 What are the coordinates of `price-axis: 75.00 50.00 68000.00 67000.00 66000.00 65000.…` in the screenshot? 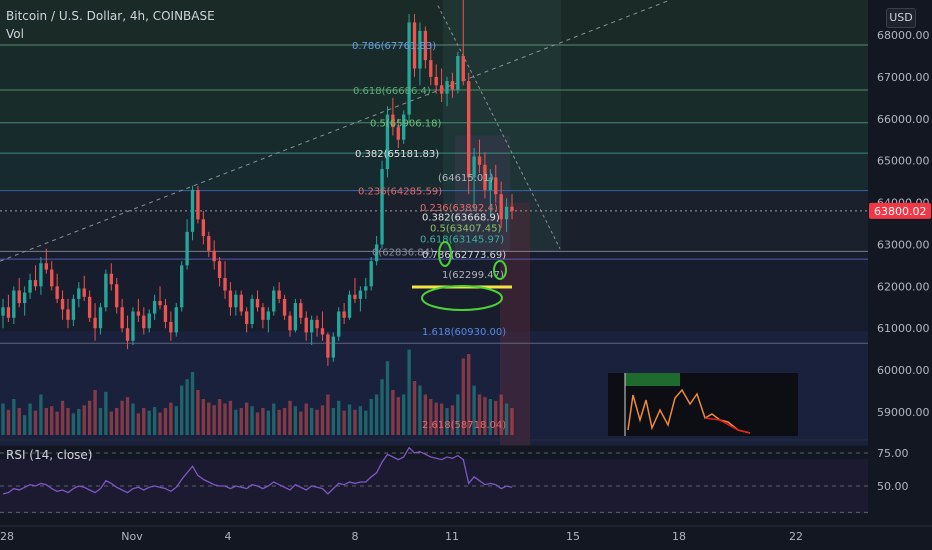 It's located at (900, 275).